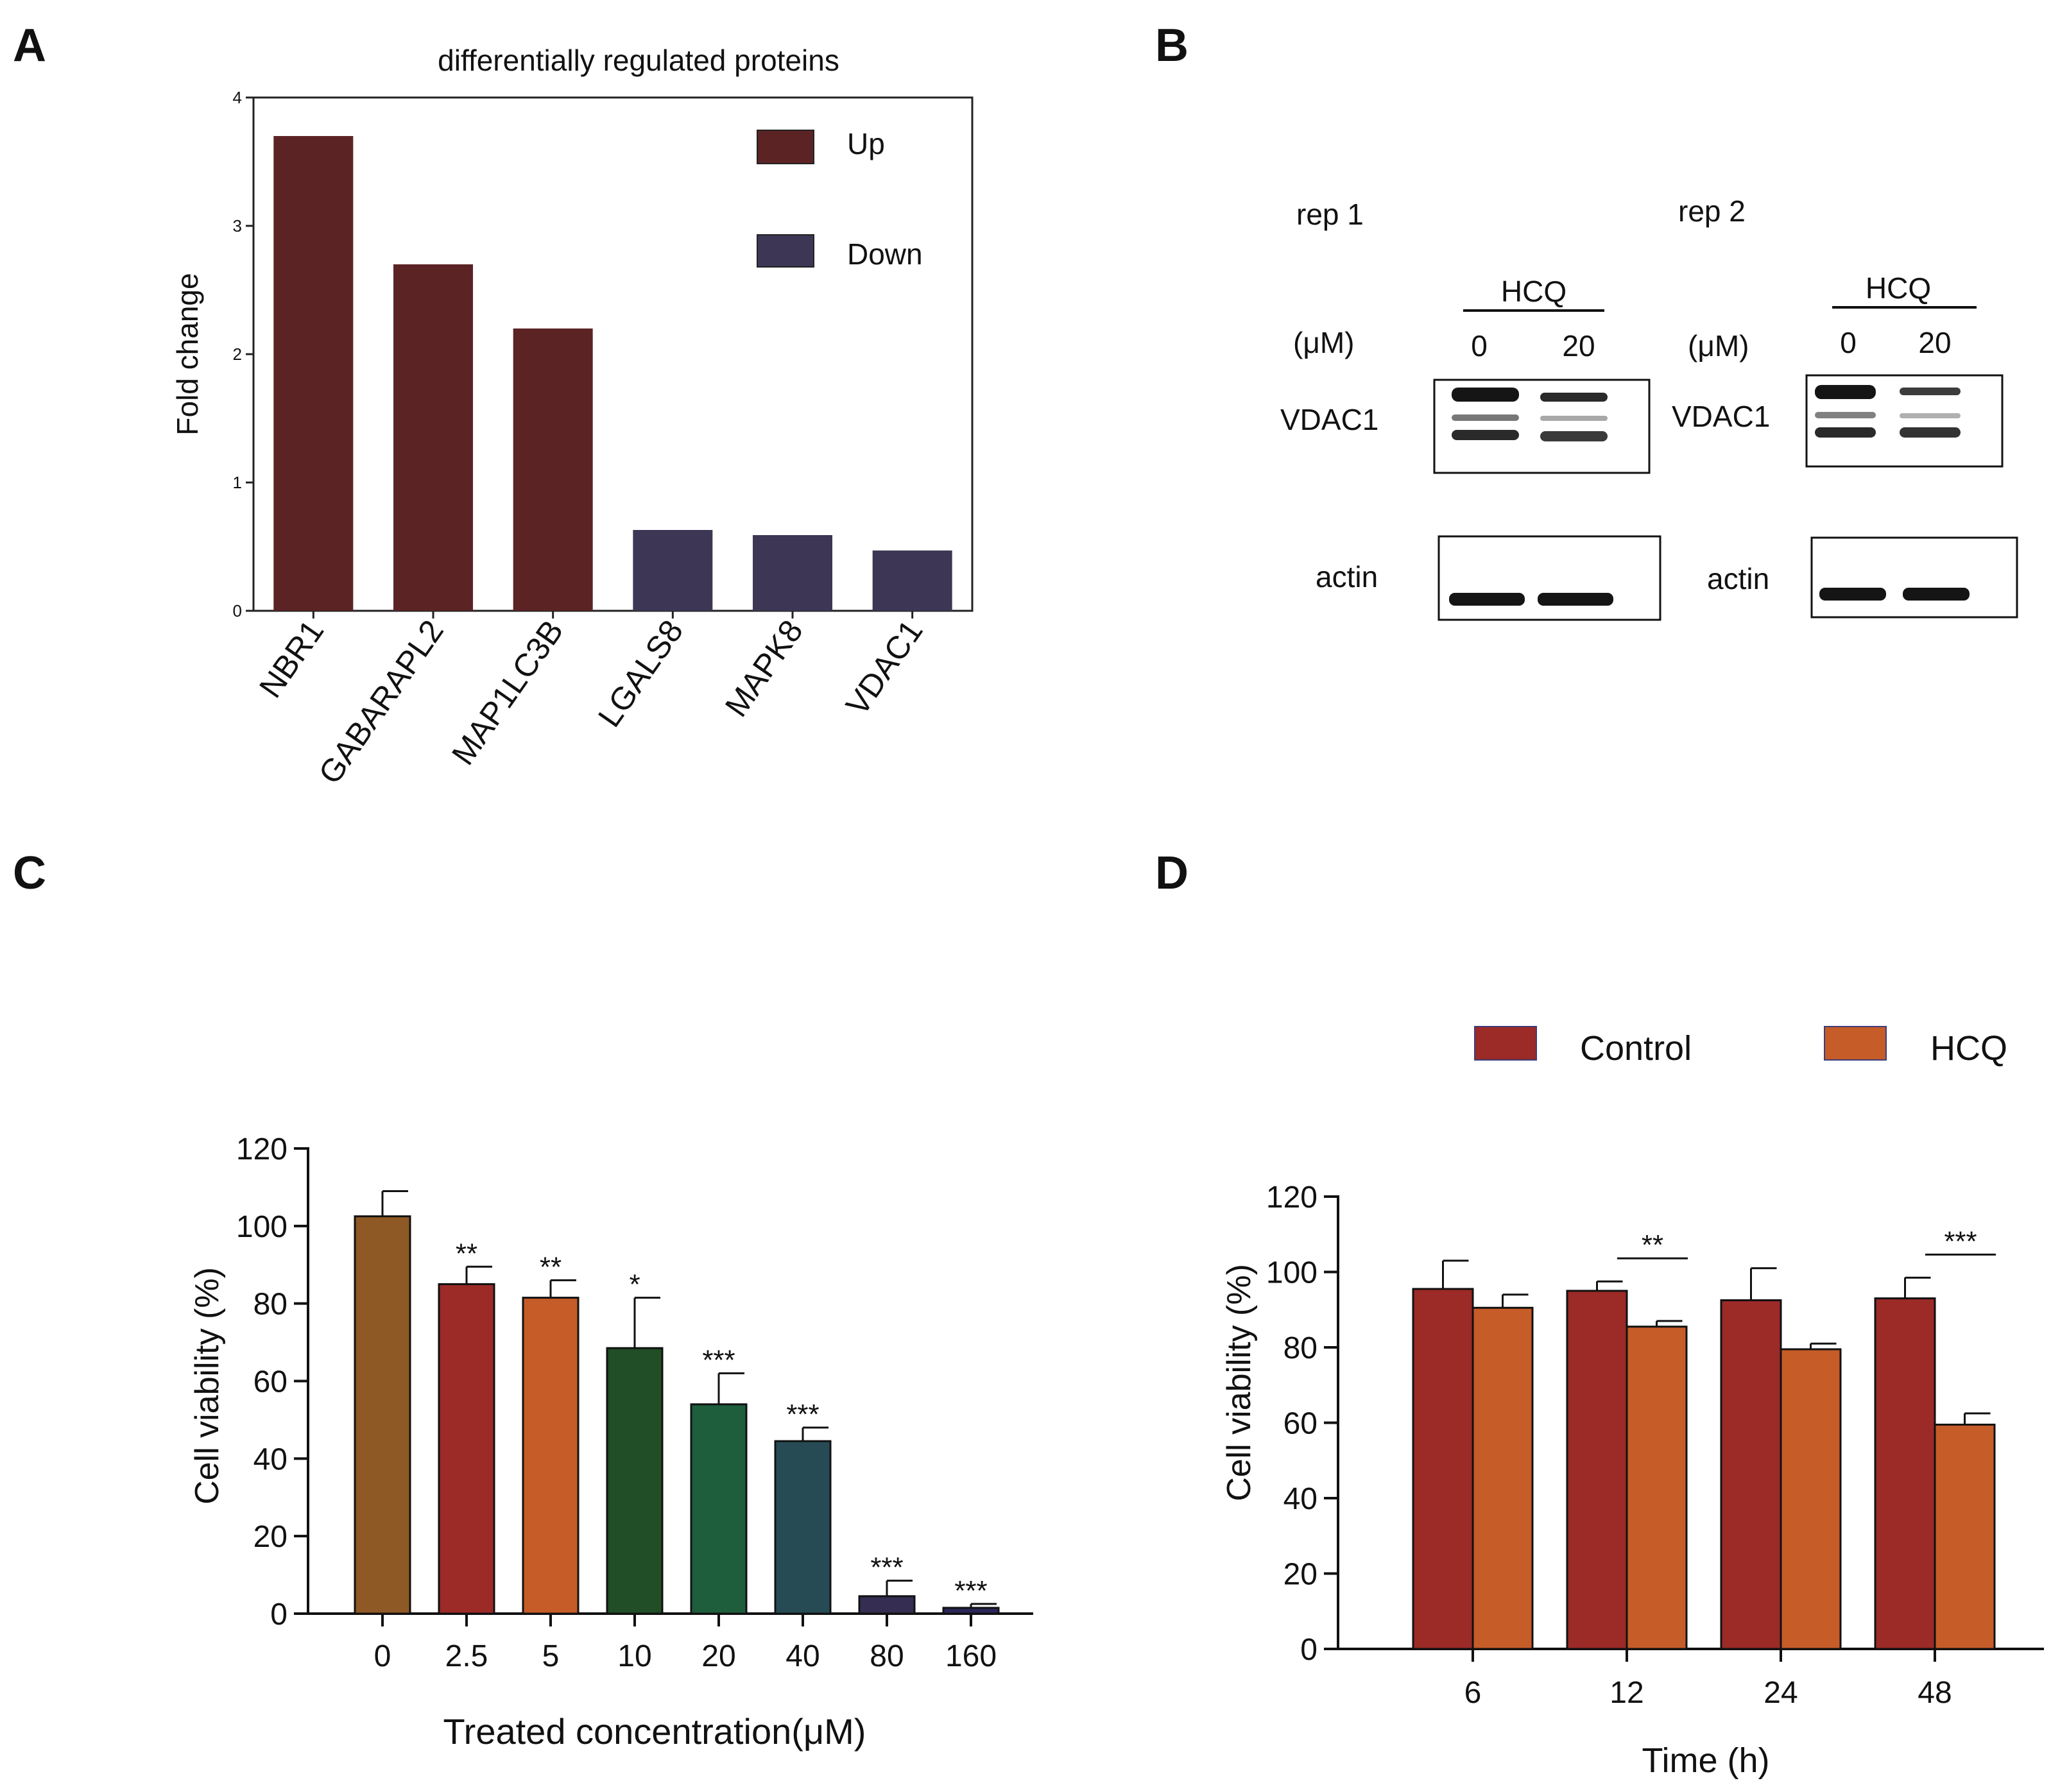 The height and width of the screenshot is (1792, 2060). What do you see at coordinates (634, 1656) in the screenshot?
I see `x-tick-label: 10` at bounding box center [634, 1656].